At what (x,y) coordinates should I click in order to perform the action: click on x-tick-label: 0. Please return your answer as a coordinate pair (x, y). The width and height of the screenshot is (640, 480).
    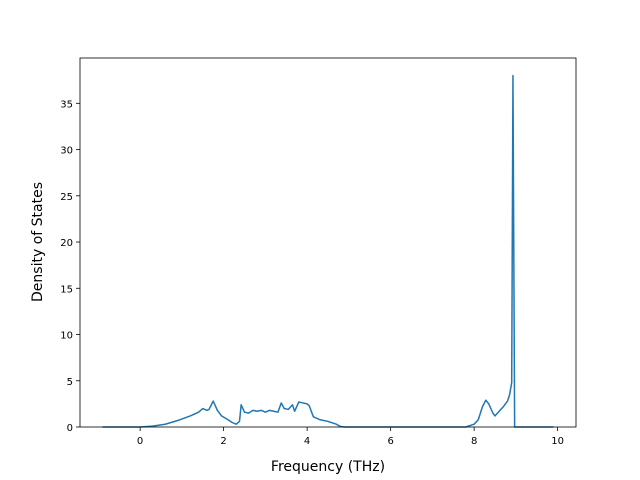
    Looking at the image, I should click on (140, 441).